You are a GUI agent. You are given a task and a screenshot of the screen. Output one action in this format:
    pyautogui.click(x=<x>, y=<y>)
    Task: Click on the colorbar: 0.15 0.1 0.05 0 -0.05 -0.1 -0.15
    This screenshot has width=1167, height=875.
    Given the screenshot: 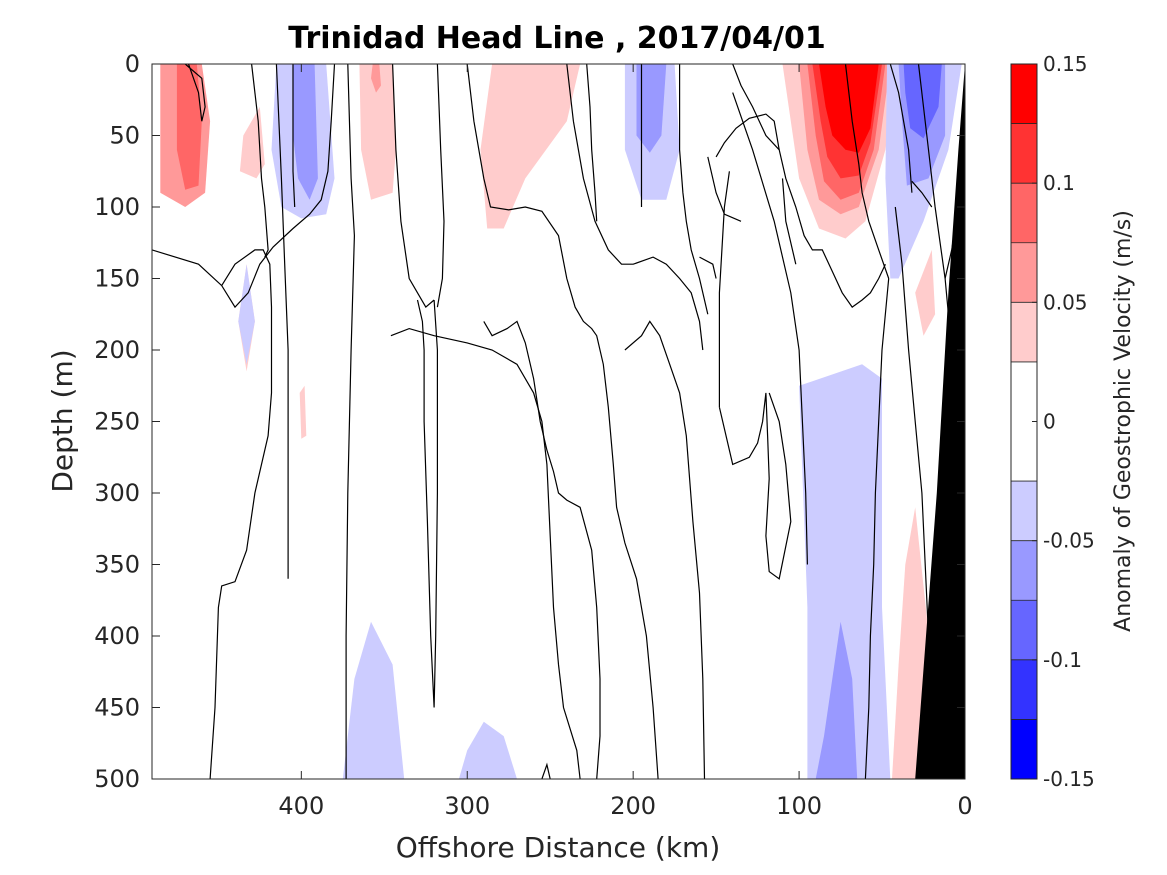 What is the action you would take?
    pyautogui.click(x=1052, y=421)
    